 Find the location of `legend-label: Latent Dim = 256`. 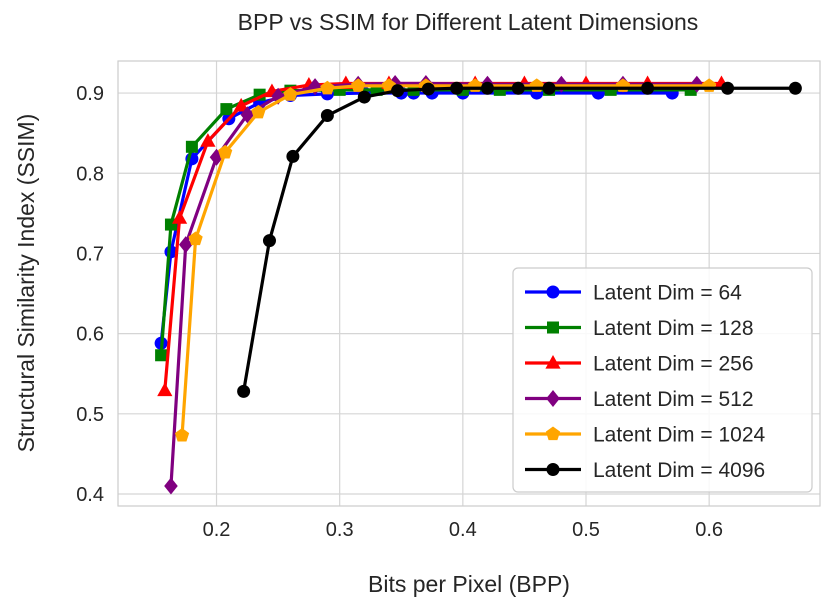

legend-label: Latent Dim = 256 is located at coordinates (673, 364).